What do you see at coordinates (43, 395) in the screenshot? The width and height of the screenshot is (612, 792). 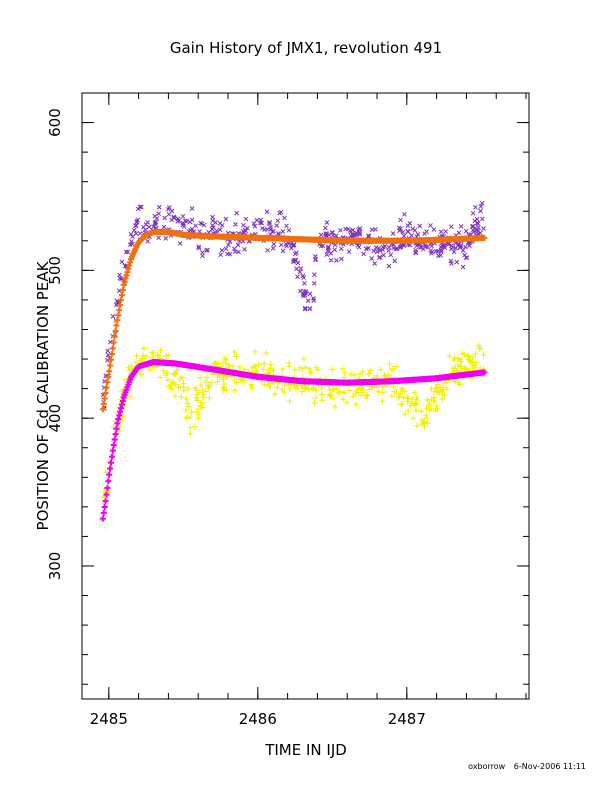 I see `y-axis-label: POSITION OF Cd CALIBRATION PEAK` at bounding box center [43, 395].